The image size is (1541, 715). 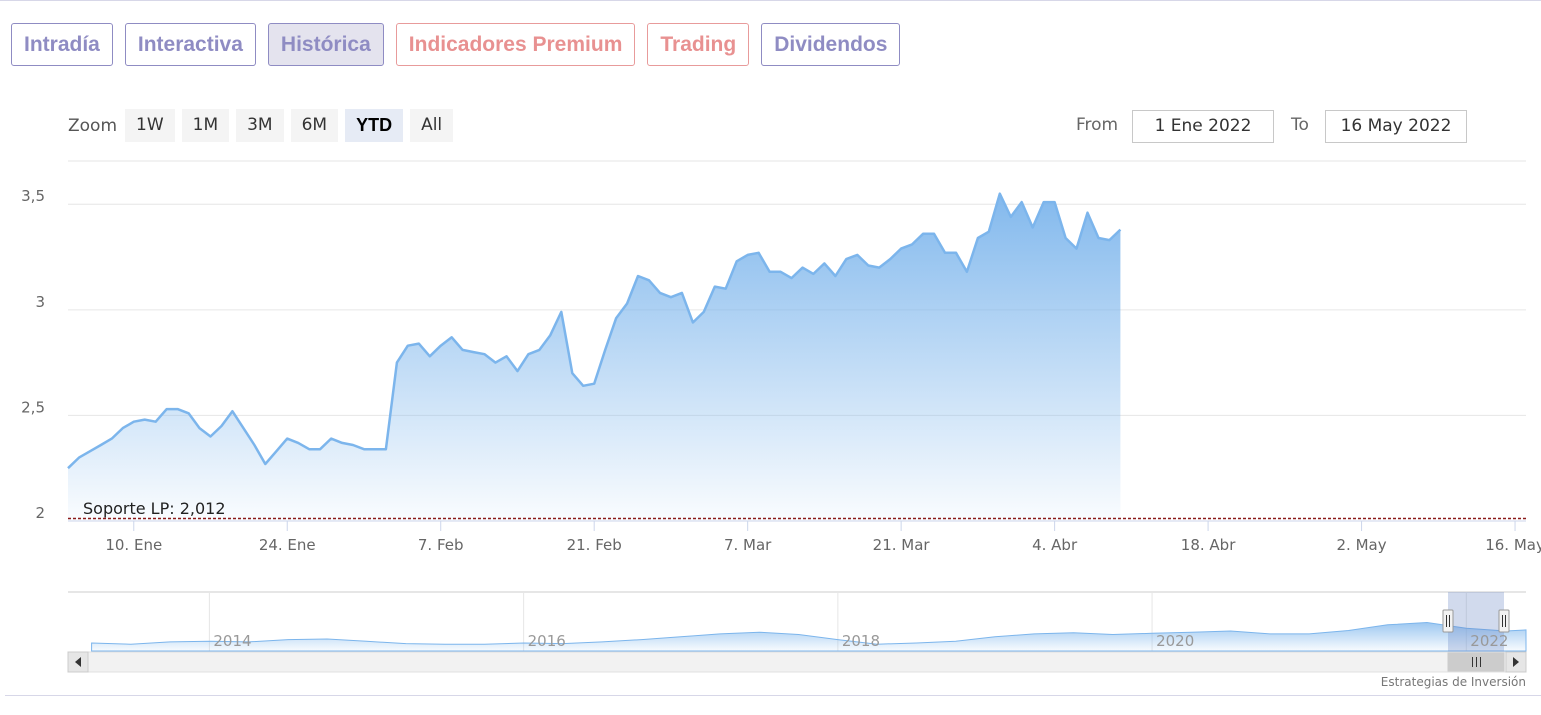 I want to click on zoom-all-button: All, so click(x=432, y=125).